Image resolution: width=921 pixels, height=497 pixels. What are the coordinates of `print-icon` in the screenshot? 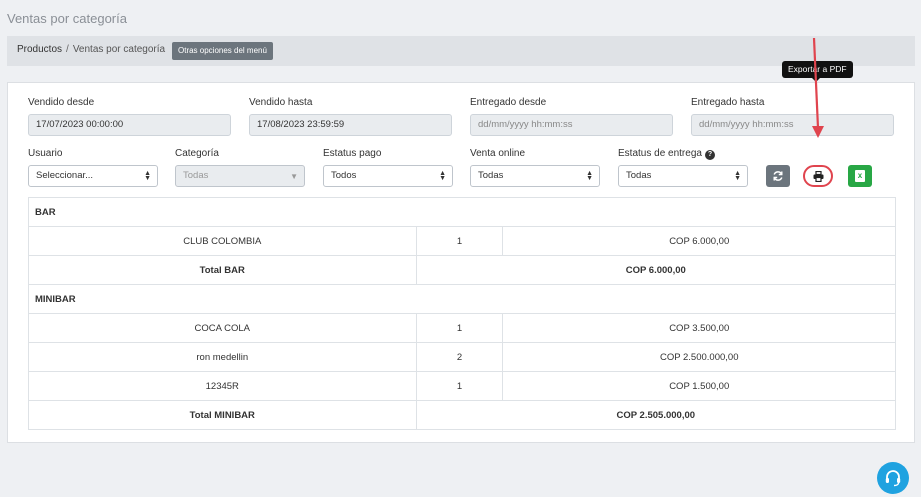 It's located at (818, 176).